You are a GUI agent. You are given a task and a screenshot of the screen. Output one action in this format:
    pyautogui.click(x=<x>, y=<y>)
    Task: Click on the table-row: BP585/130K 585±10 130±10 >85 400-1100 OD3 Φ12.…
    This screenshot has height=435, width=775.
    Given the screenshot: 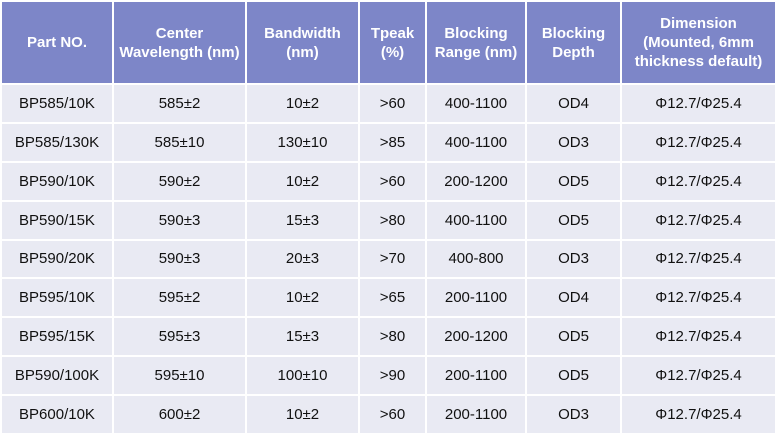 What is the action you would take?
    pyautogui.click(x=387, y=142)
    